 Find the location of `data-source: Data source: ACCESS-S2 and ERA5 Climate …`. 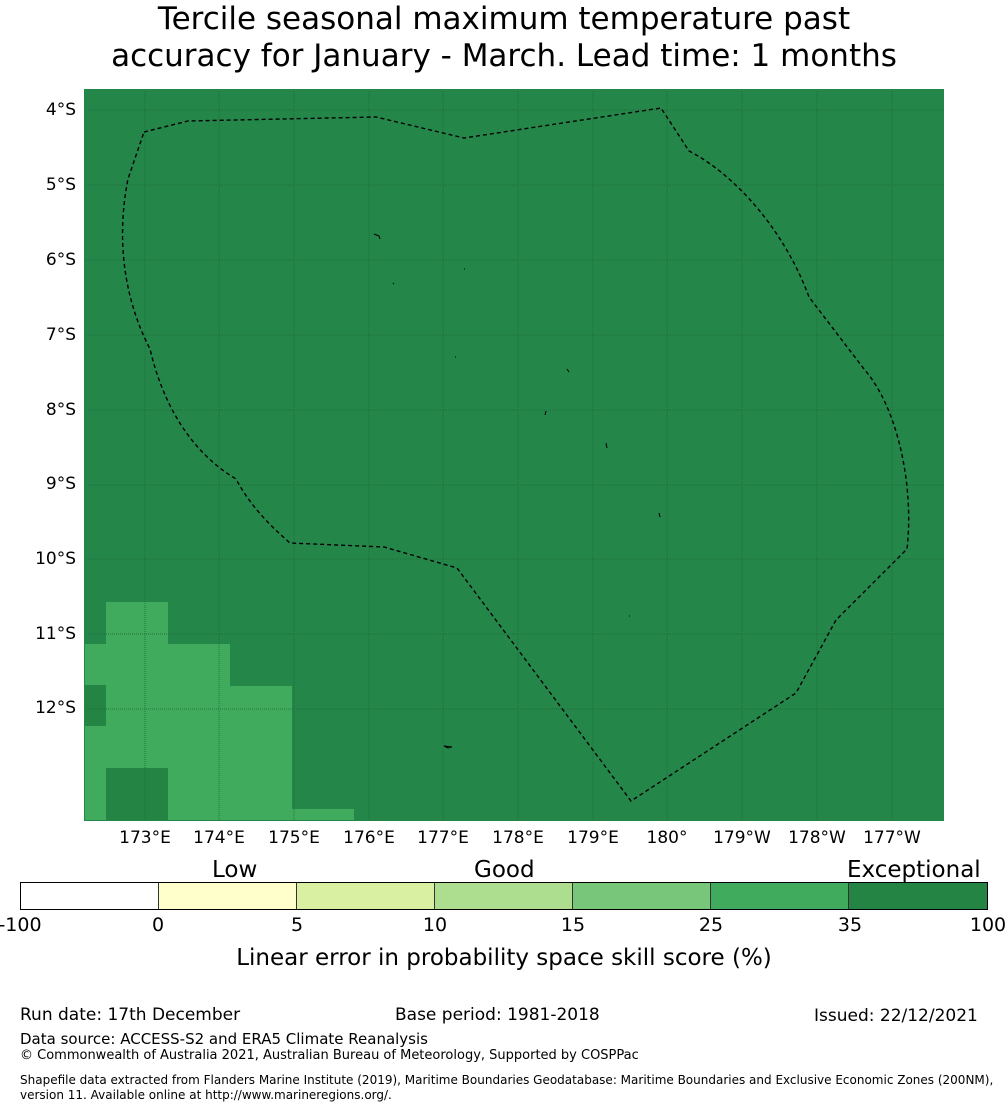

data-source: Data source: ACCESS-S2 and ERA5 Climate … is located at coordinates (224, 1039).